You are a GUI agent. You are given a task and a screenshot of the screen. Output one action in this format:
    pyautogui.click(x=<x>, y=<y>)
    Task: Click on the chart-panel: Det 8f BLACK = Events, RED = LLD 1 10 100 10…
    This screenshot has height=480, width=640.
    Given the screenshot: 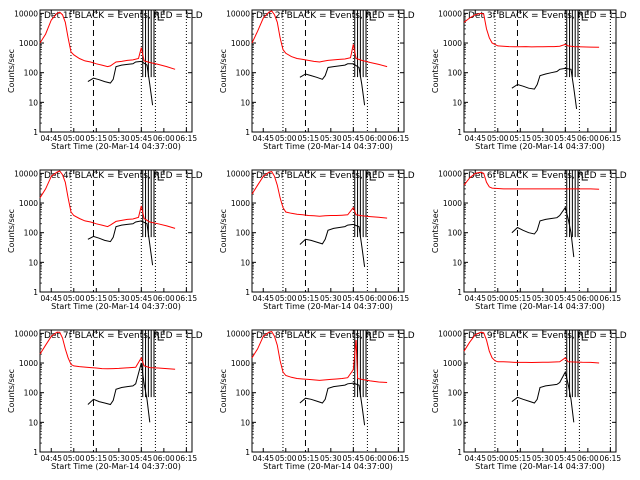 What is the action you would take?
    pyautogui.click(x=317, y=400)
    